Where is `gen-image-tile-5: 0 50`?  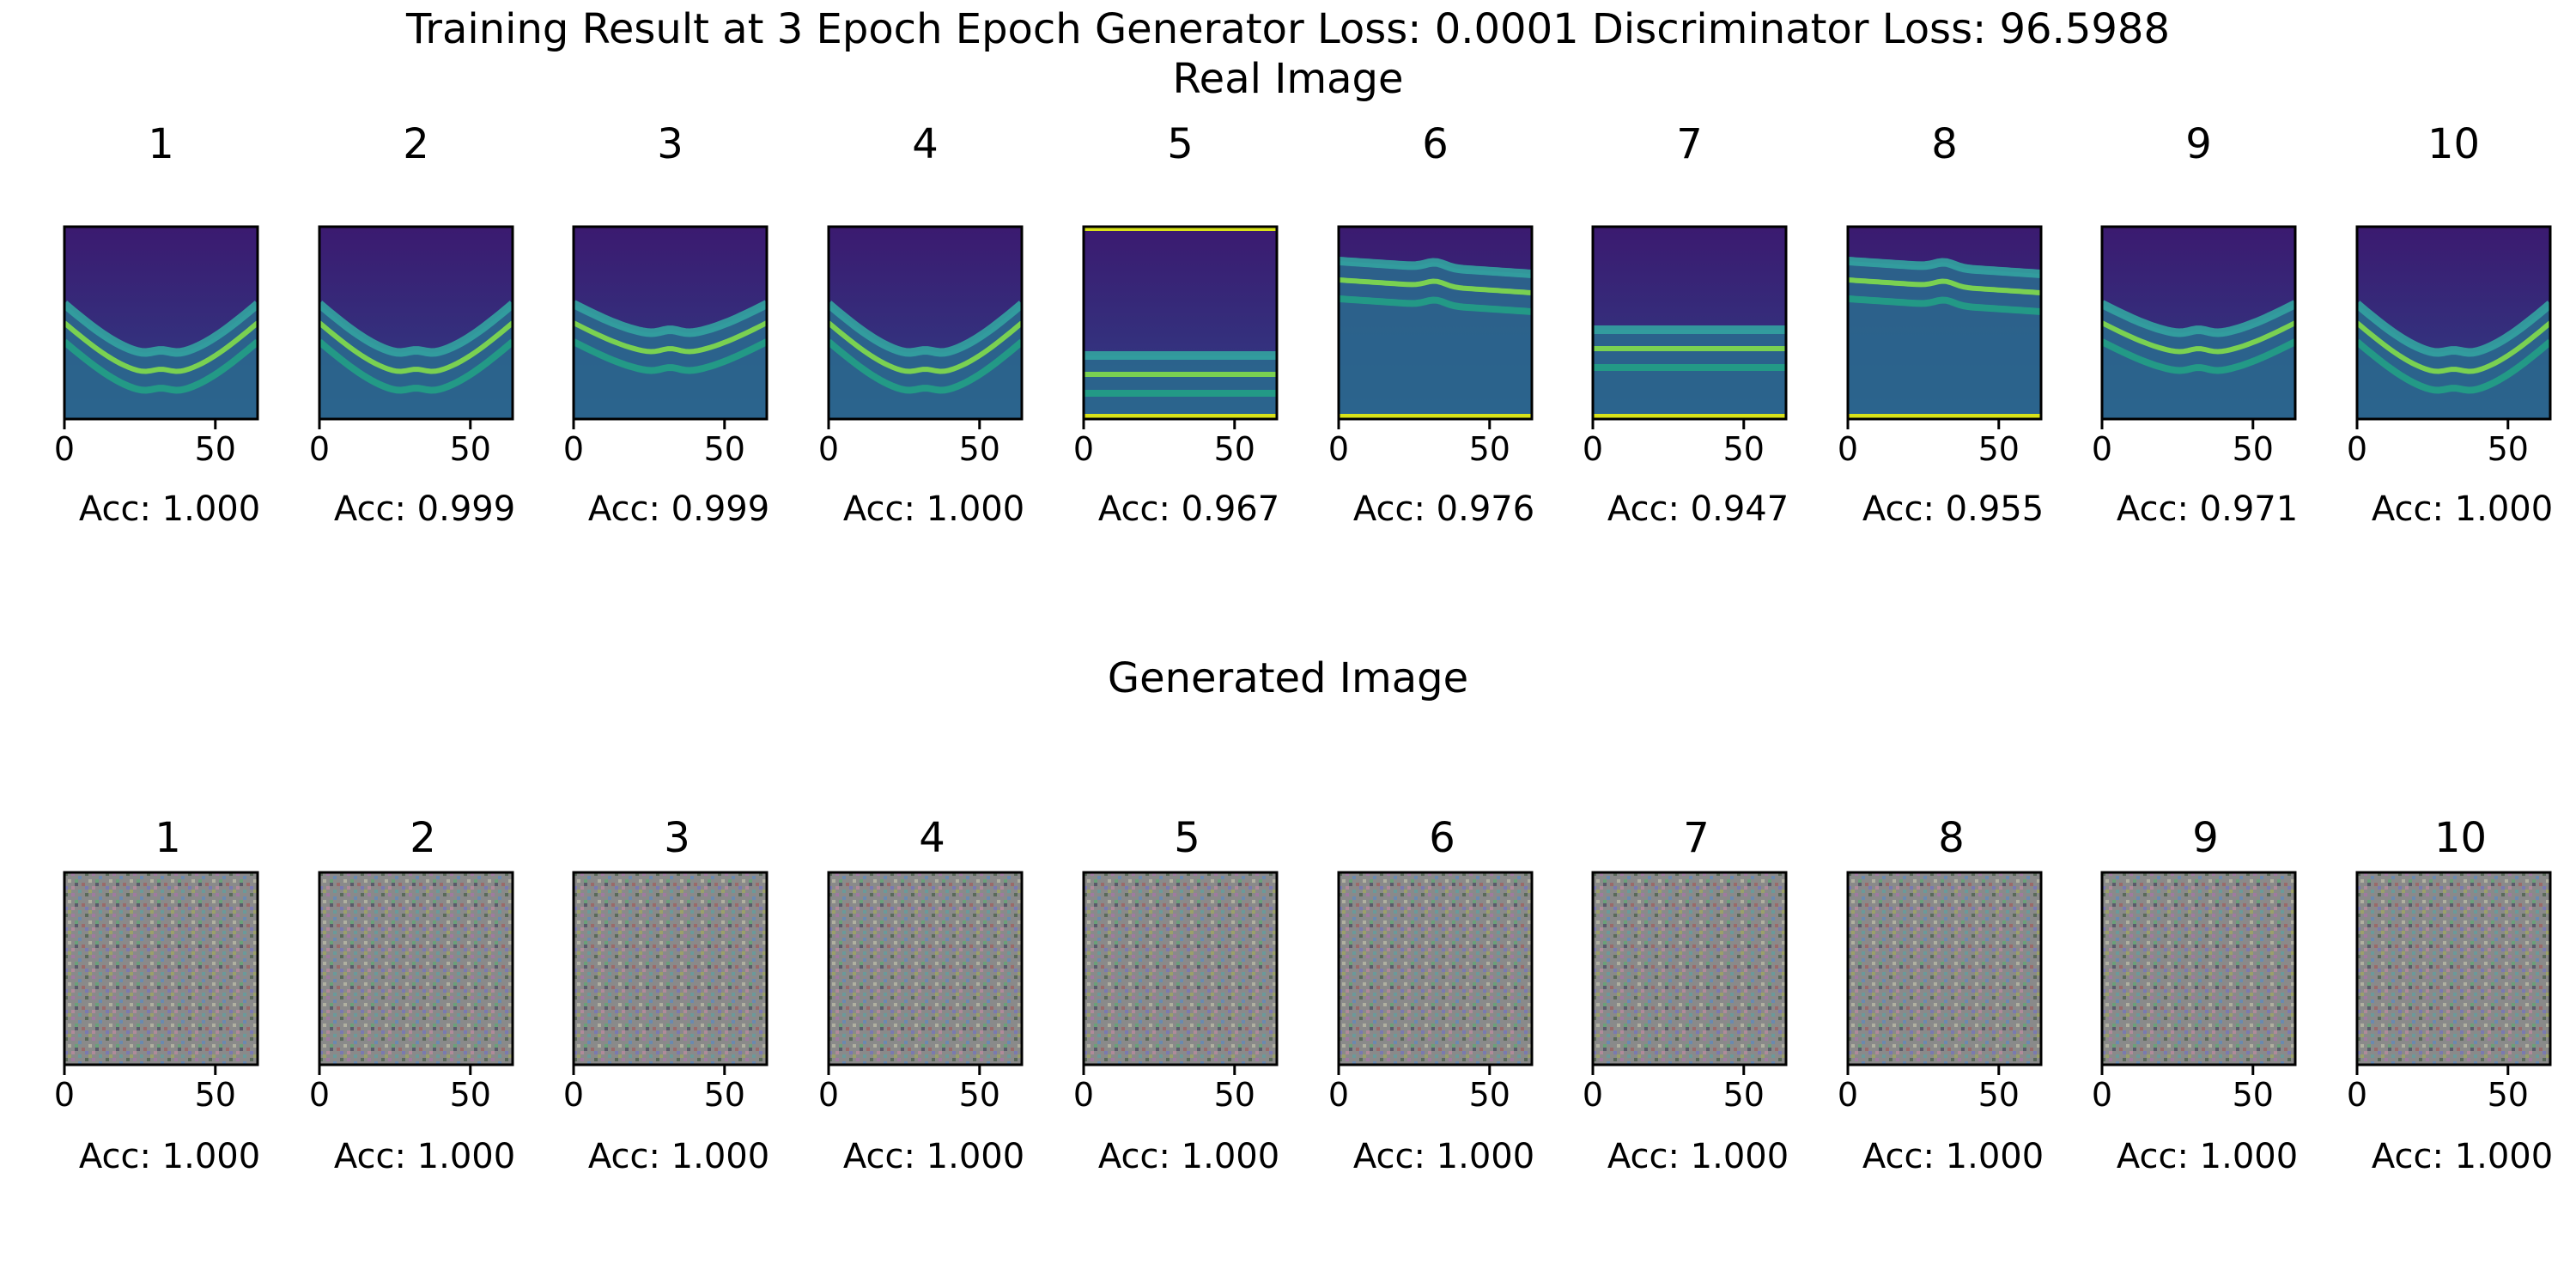
gen-image-tile-5: 0 50 is located at coordinates (1176, 992).